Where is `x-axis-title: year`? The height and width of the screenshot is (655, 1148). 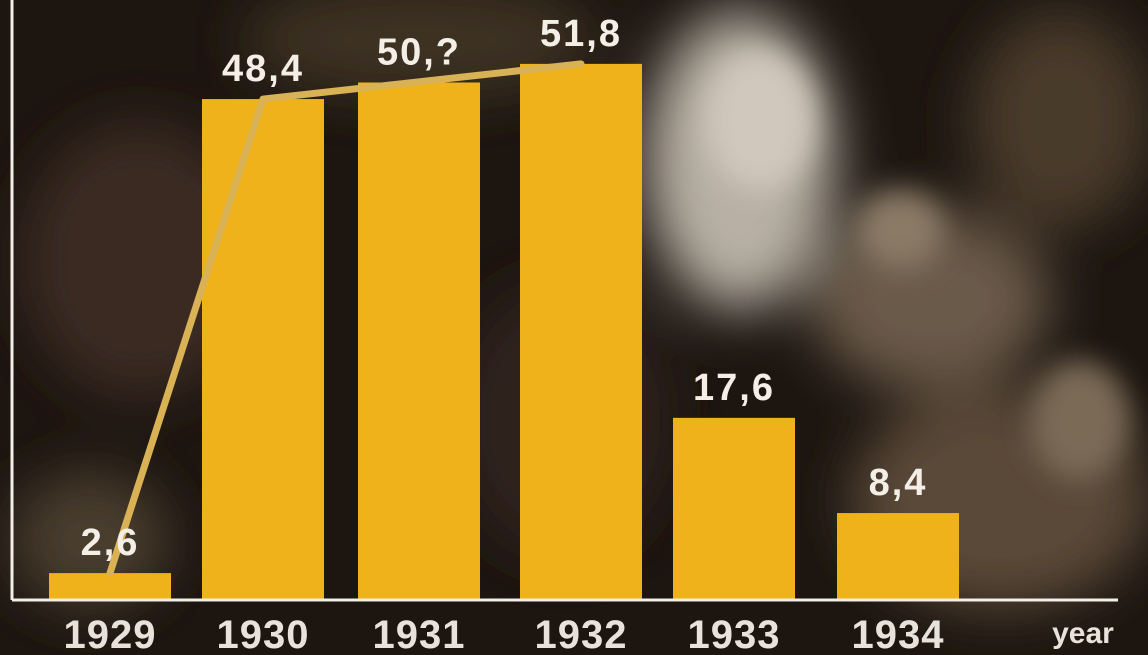 x-axis-title: year is located at coordinates (1083, 633).